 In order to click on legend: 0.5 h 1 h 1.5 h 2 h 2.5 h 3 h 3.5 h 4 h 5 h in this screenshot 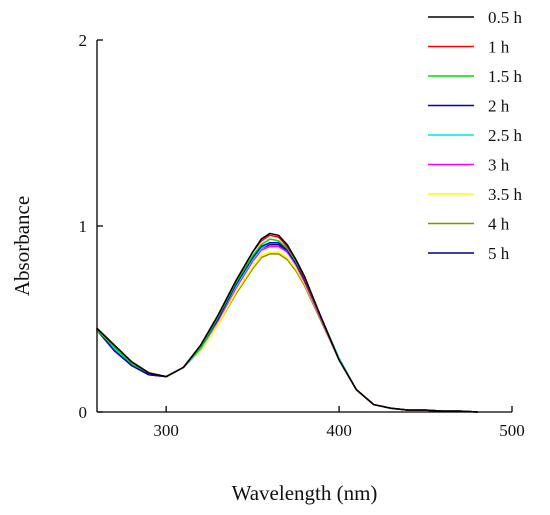, I will do `click(475, 135)`.